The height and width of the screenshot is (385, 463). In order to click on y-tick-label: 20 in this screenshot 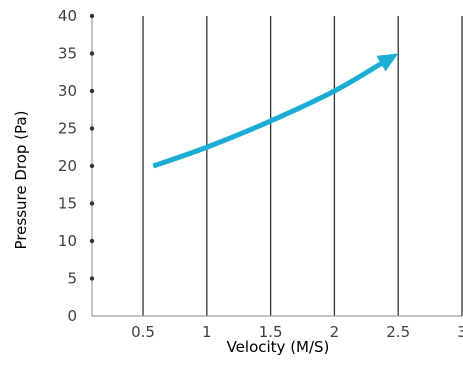, I will do `click(67, 166)`.